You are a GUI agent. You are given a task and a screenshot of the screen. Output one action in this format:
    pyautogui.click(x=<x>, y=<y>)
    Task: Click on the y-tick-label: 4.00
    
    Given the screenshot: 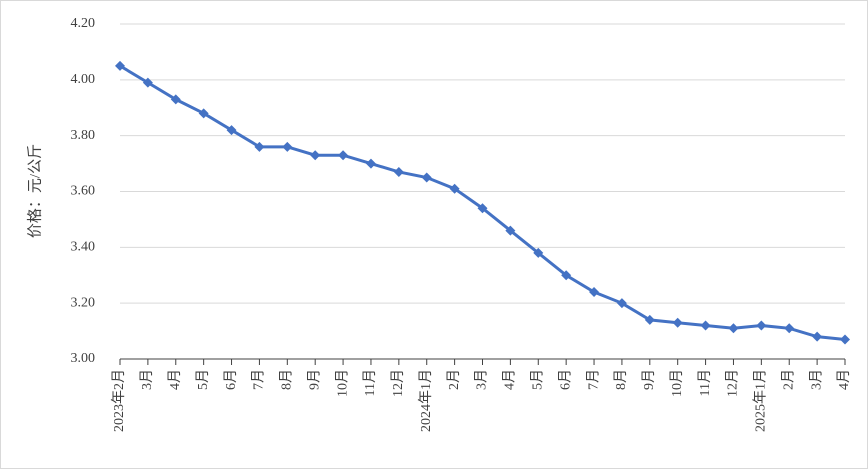 What is the action you would take?
    pyautogui.click(x=83, y=79)
    